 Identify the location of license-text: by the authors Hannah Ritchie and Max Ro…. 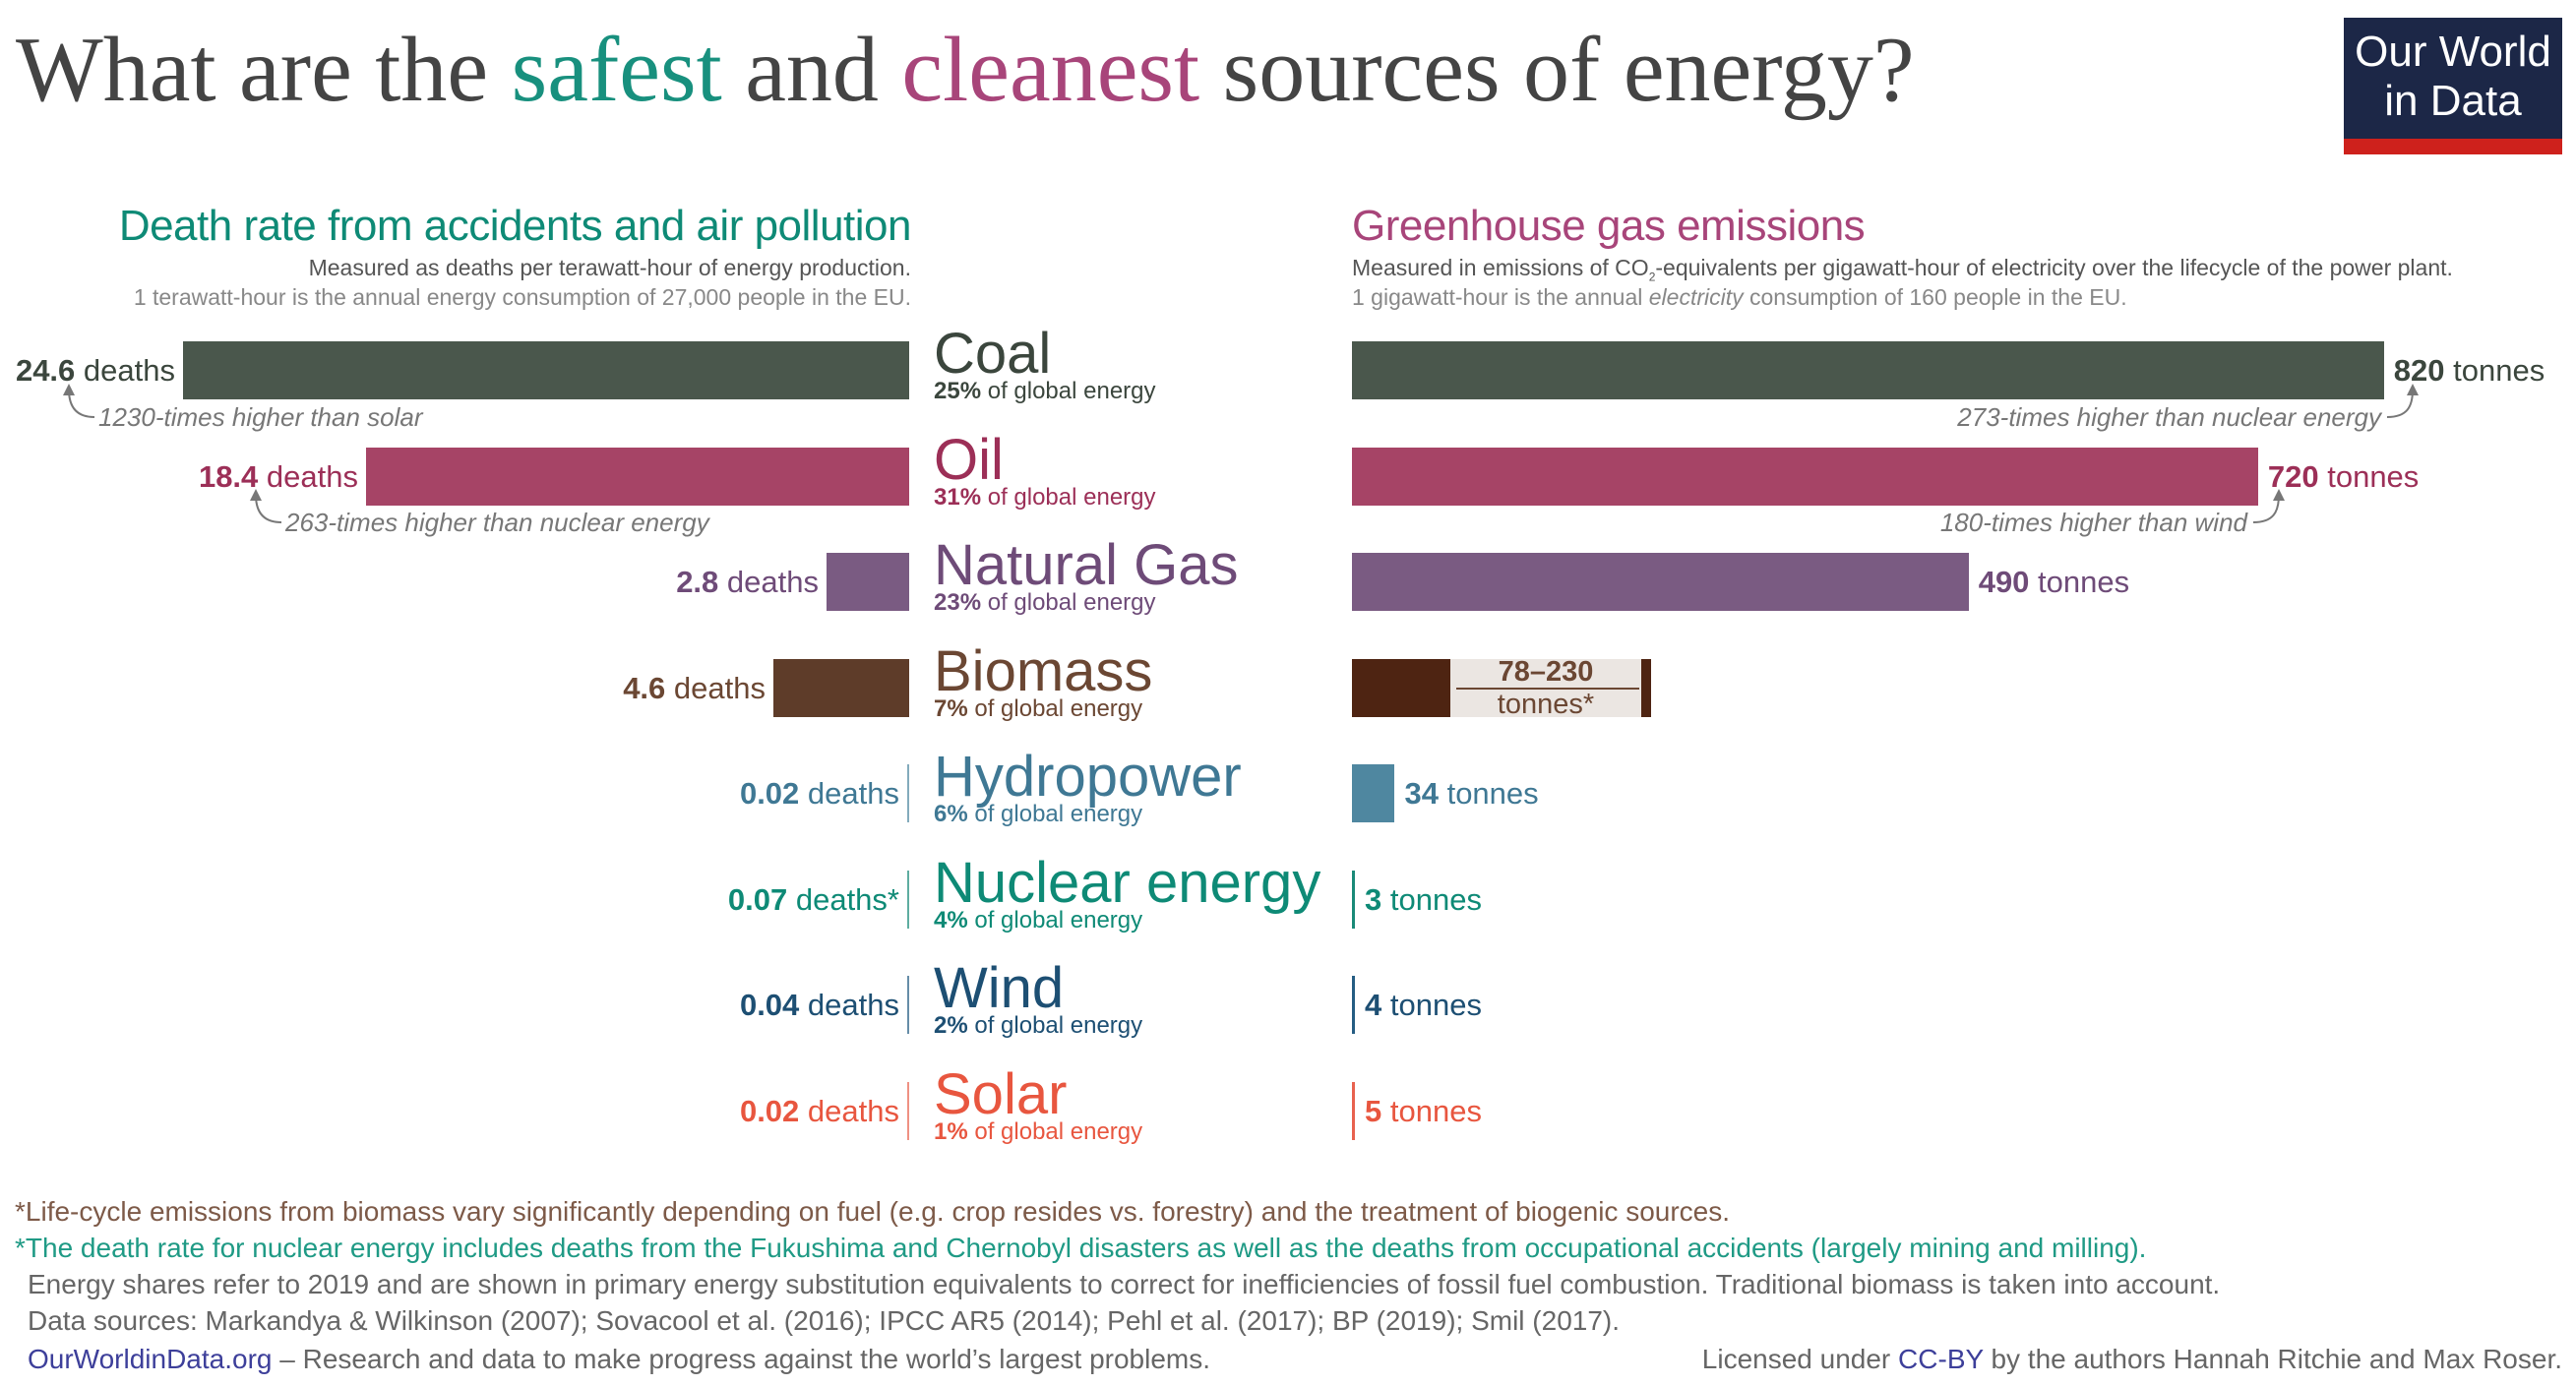
(2272, 1359).